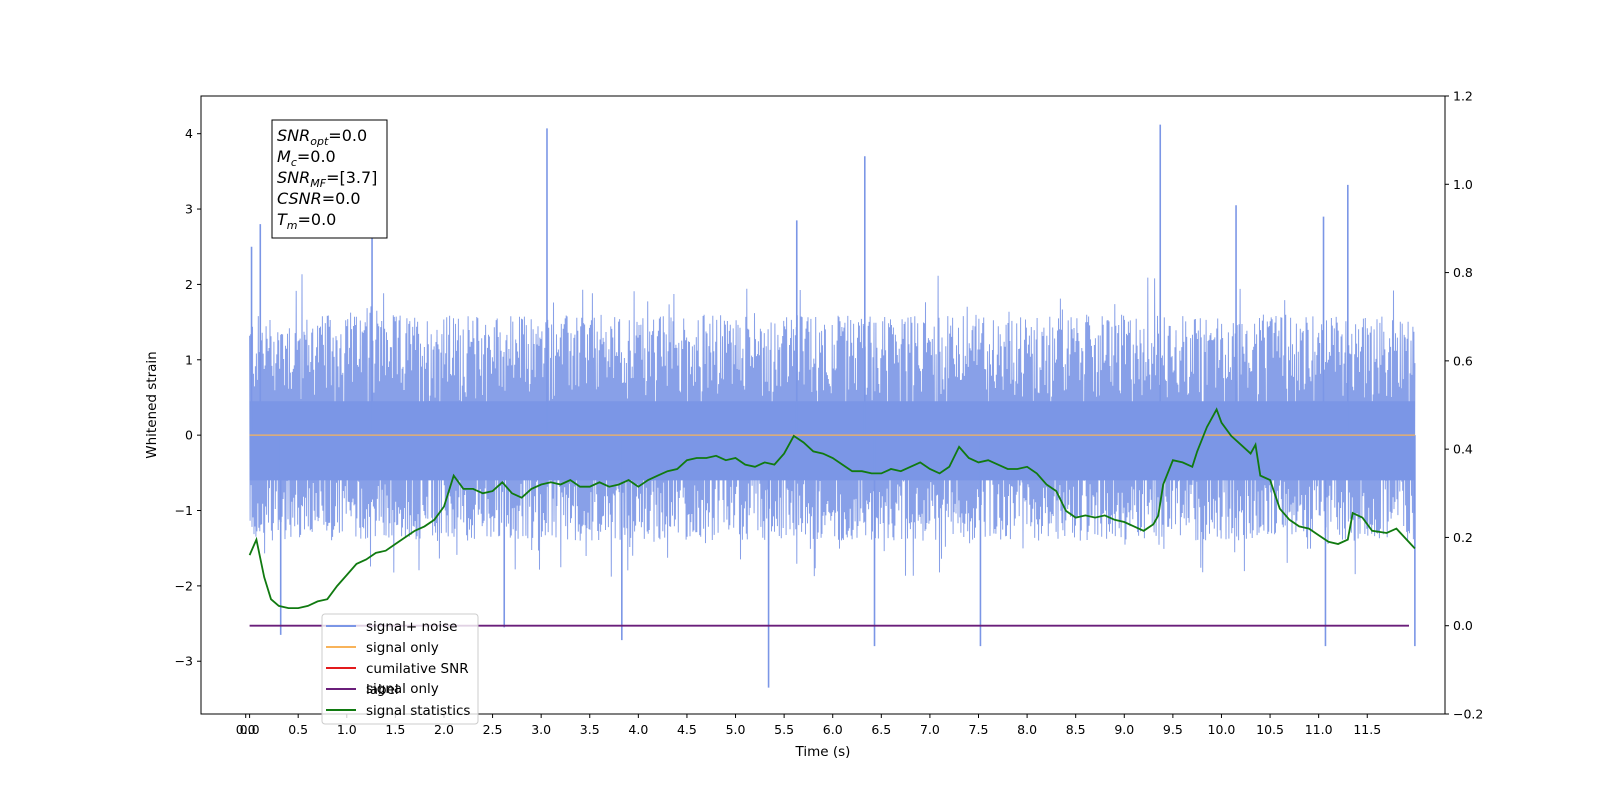 This screenshot has width=1600, height=800. I want to click on legend-label: signal only, so click(402, 648).